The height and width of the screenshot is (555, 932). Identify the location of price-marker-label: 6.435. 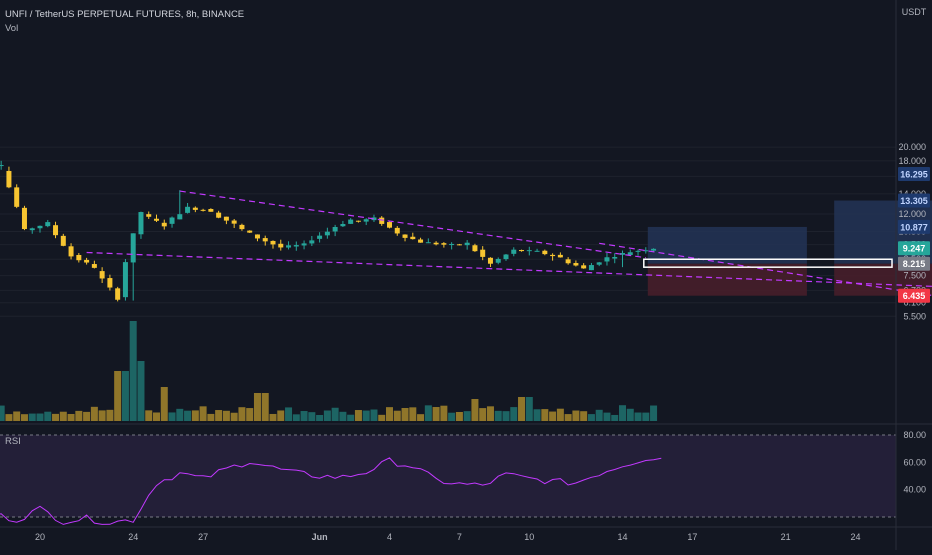
(914, 296).